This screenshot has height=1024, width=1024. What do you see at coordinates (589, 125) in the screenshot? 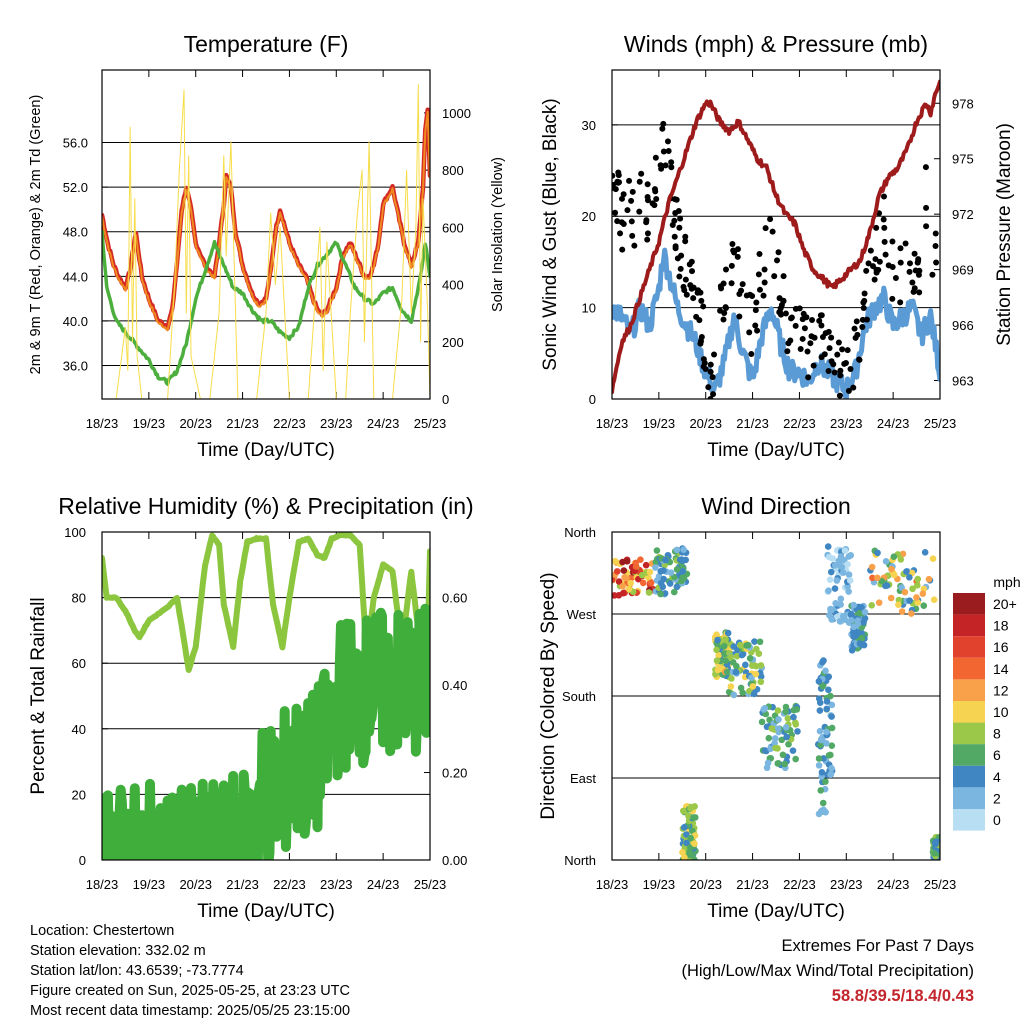
I see `y-tick-label: 30` at bounding box center [589, 125].